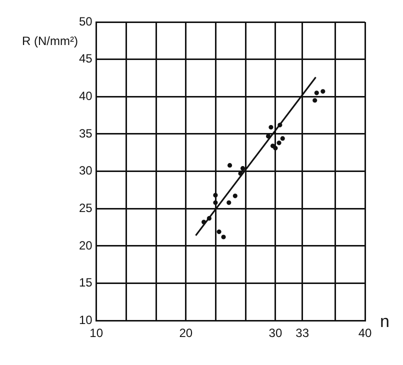  What do you see at coordinates (85, 245) in the screenshot?
I see `y-tick-label: 20` at bounding box center [85, 245].